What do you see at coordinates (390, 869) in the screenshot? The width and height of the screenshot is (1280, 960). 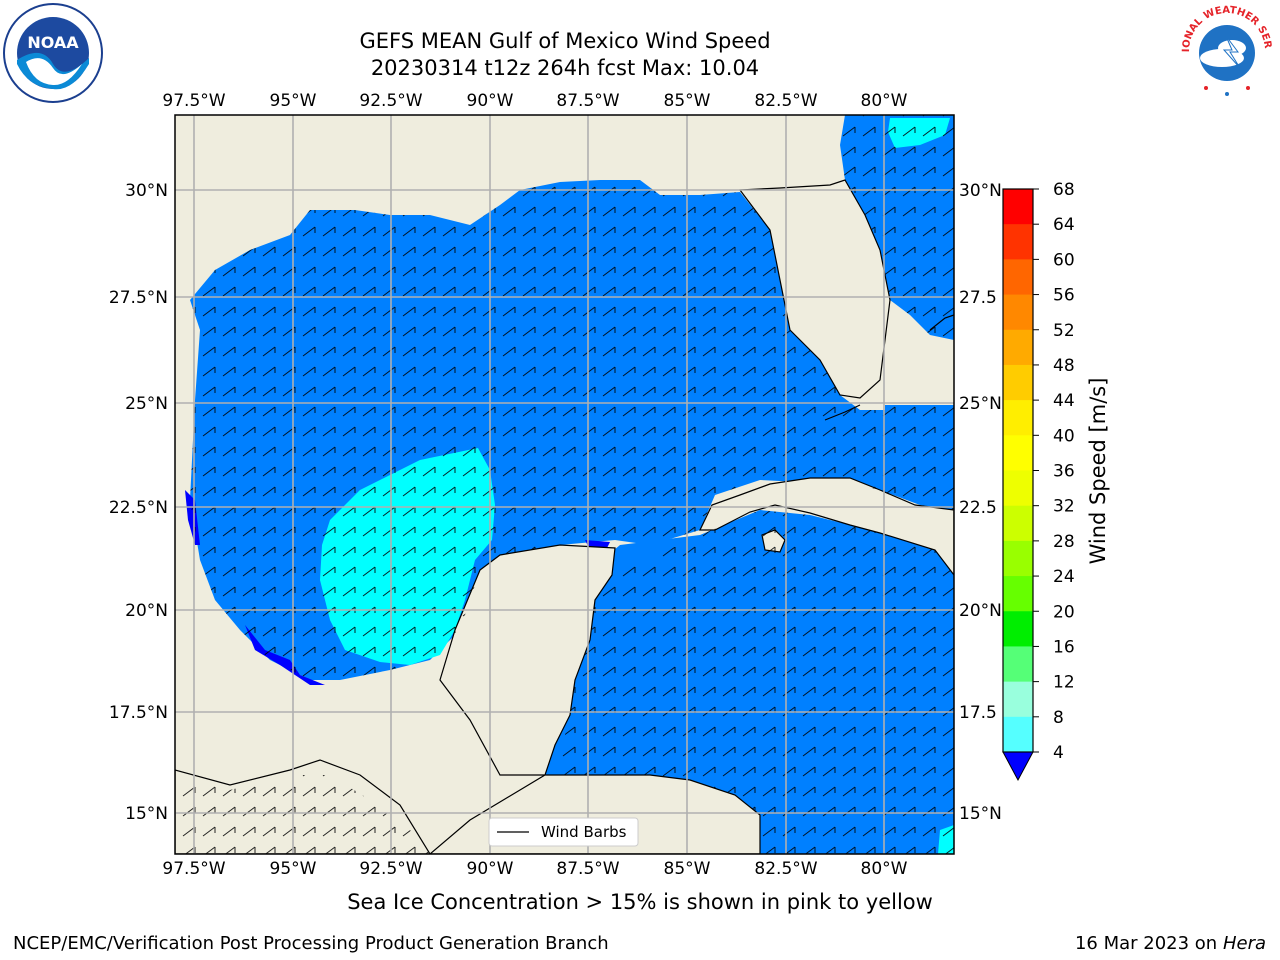 I see `lon-label-bottom-2: 92.5°W` at bounding box center [390, 869].